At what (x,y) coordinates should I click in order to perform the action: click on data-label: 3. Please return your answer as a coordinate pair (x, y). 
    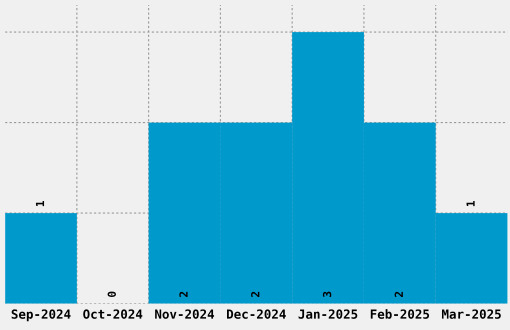
    Looking at the image, I should click on (327, 294).